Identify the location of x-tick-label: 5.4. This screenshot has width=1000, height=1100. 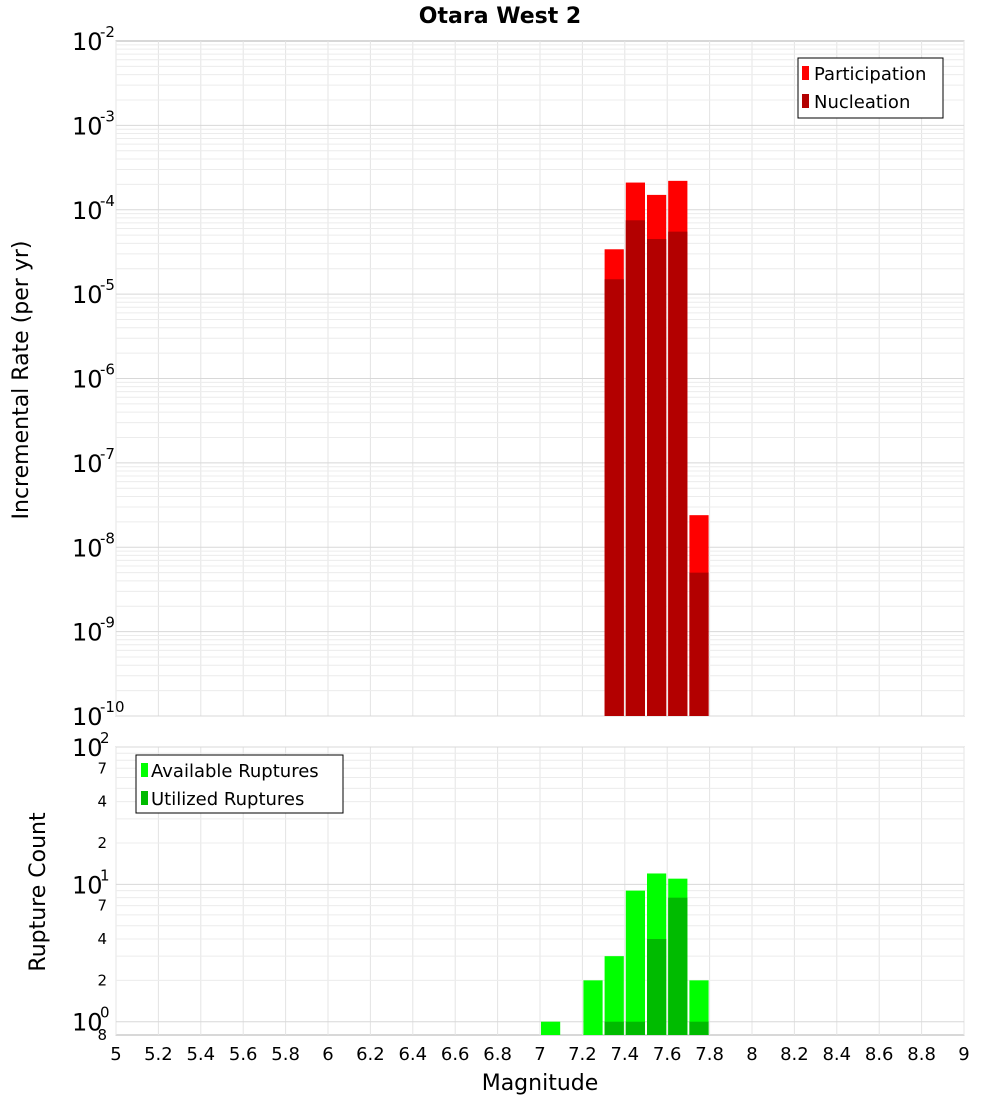
(200, 1054).